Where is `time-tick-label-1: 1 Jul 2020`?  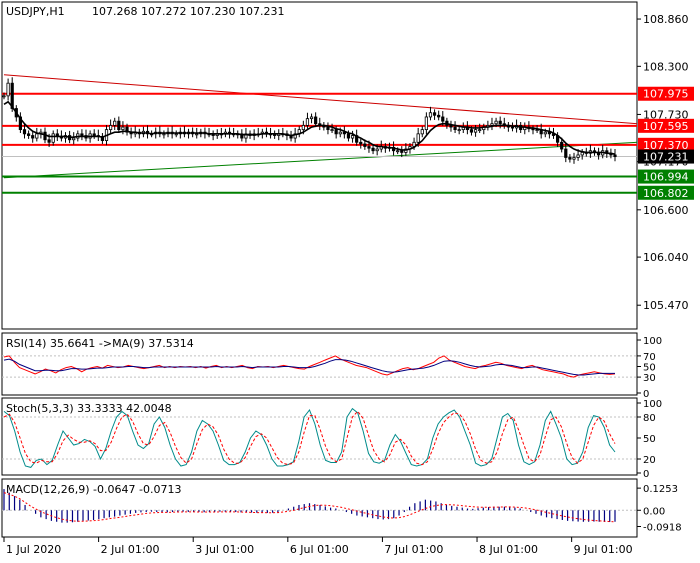 time-tick-label-1: 1 Jul 2020 is located at coordinates (33, 549).